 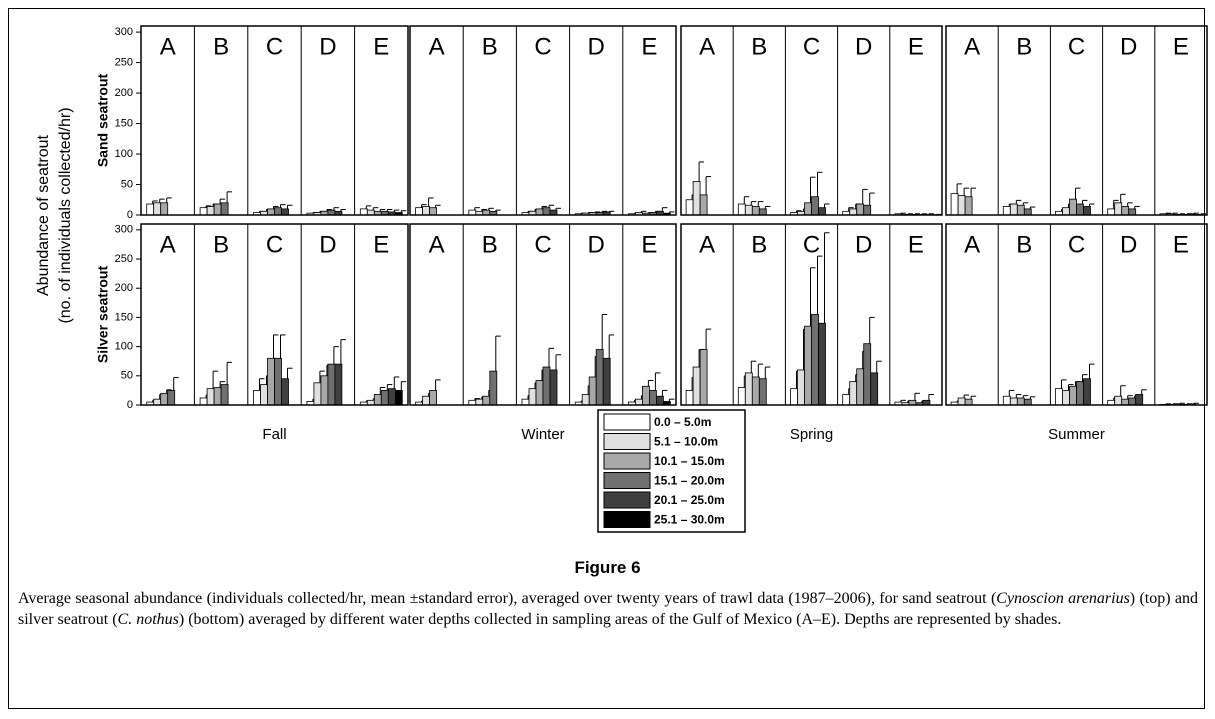 I want to click on y-tick-label: 50, so click(x=127, y=184).